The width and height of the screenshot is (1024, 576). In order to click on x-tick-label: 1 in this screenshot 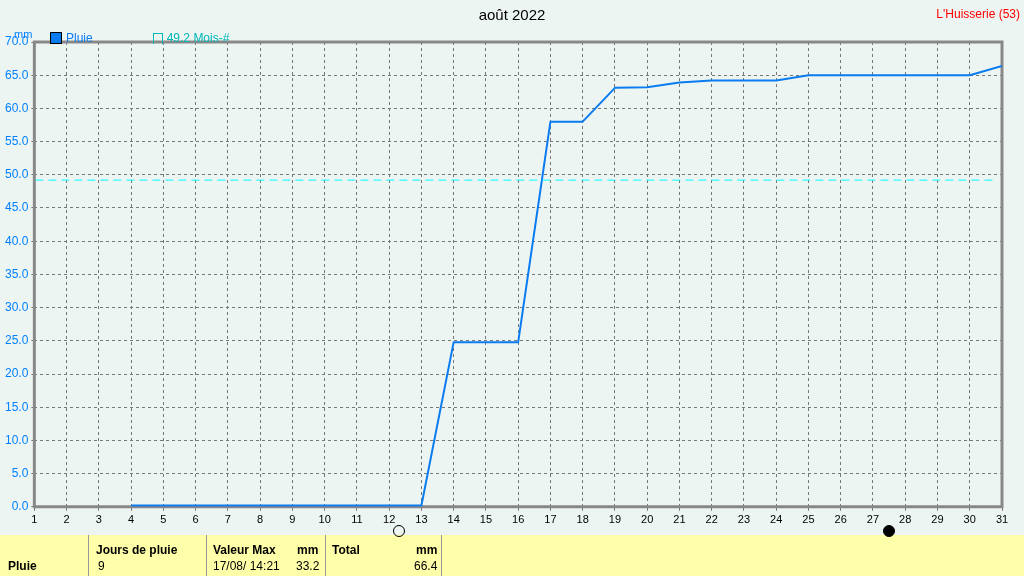, I will do `click(34, 519)`.